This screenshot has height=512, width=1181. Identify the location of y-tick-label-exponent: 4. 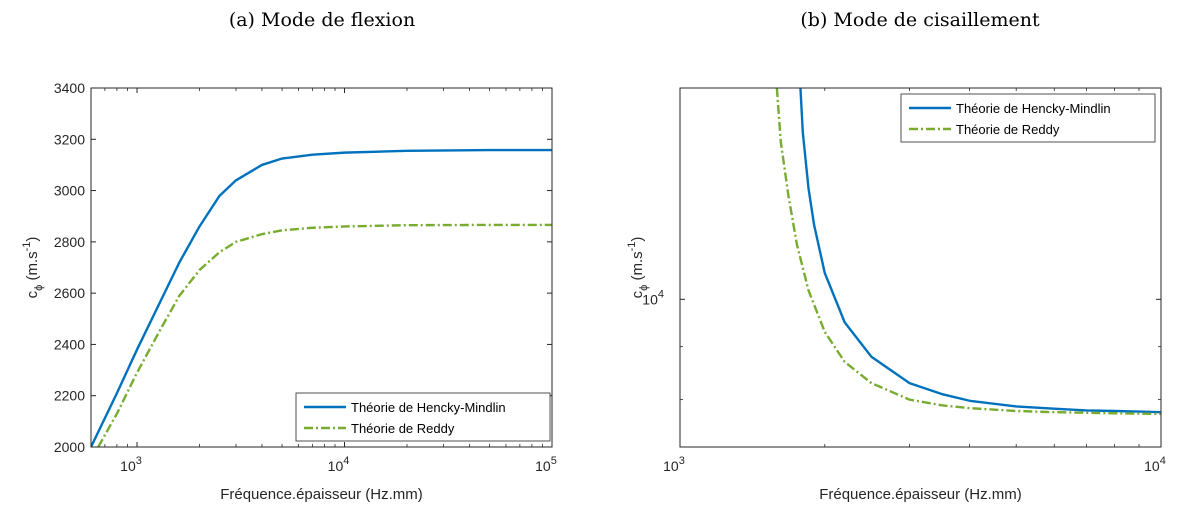
(661, 294).